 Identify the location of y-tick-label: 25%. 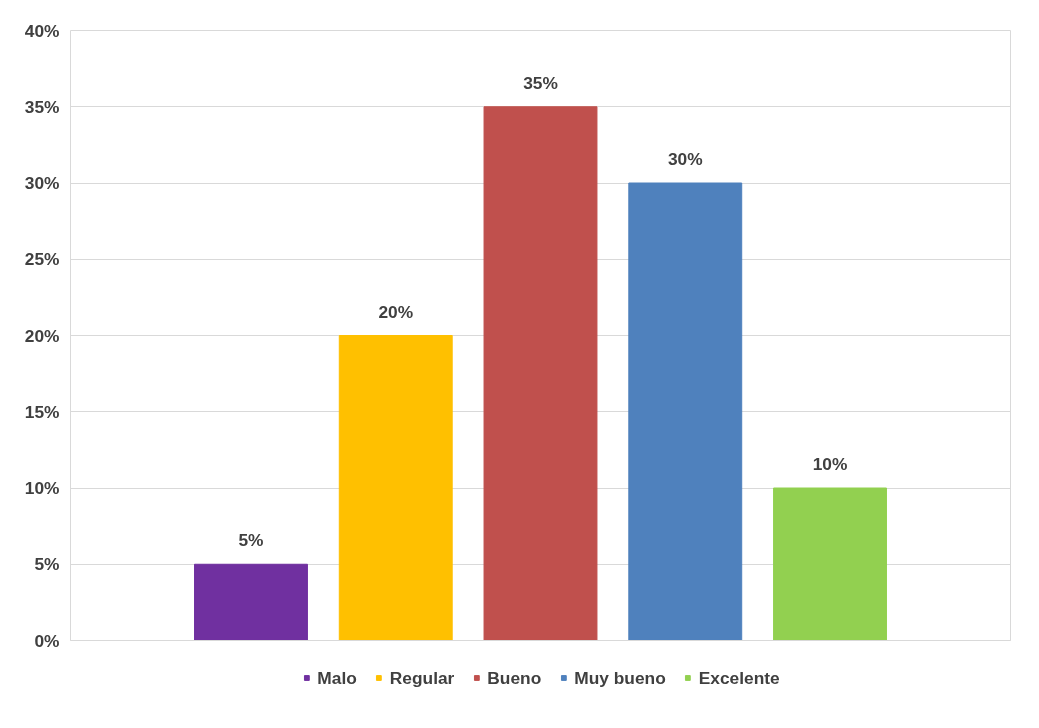
(42, 259).